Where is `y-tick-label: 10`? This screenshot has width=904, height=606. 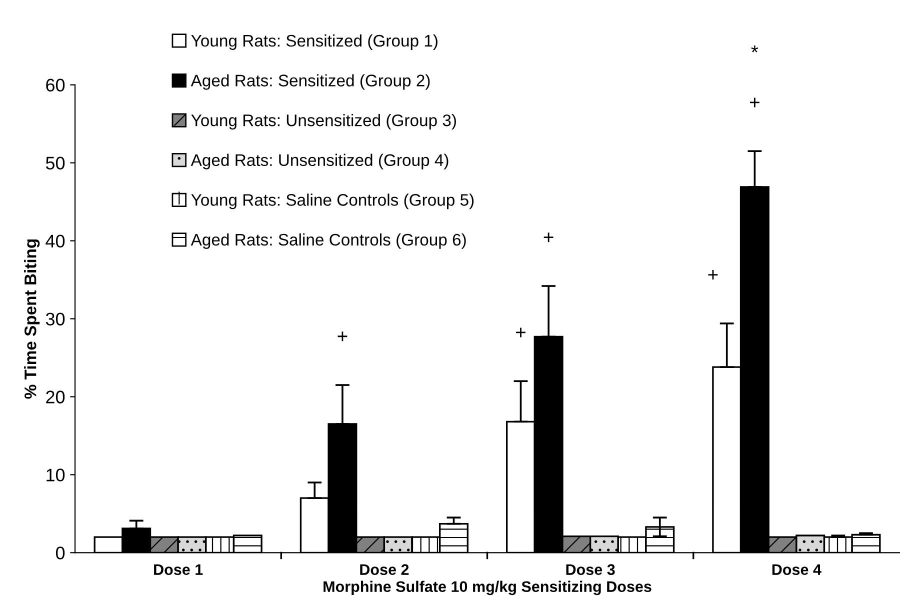
y-tick-label: 10 is located at coordinates (55, 475).